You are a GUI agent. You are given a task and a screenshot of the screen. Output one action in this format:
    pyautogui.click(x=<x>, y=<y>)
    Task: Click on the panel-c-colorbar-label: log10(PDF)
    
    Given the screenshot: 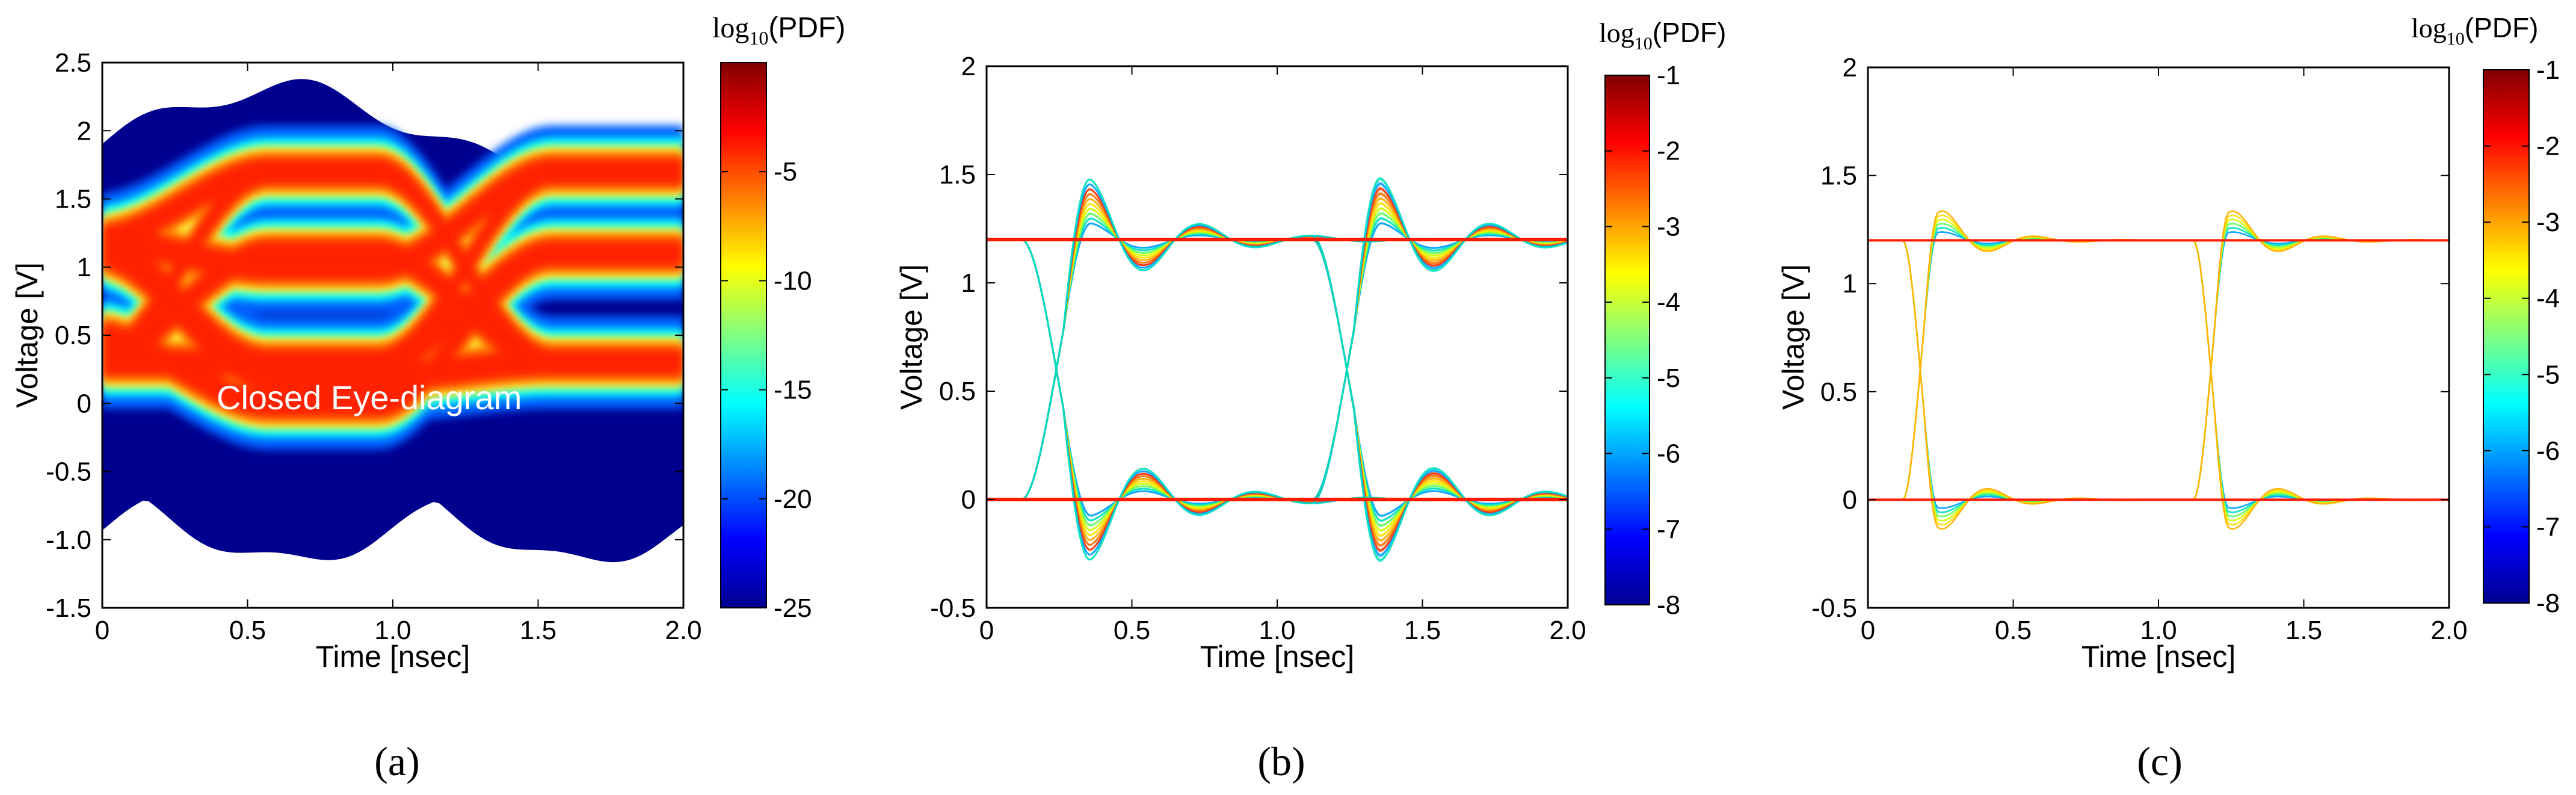 What is the action you would take?
    pyautogui.click(x=2474, y=30)
    